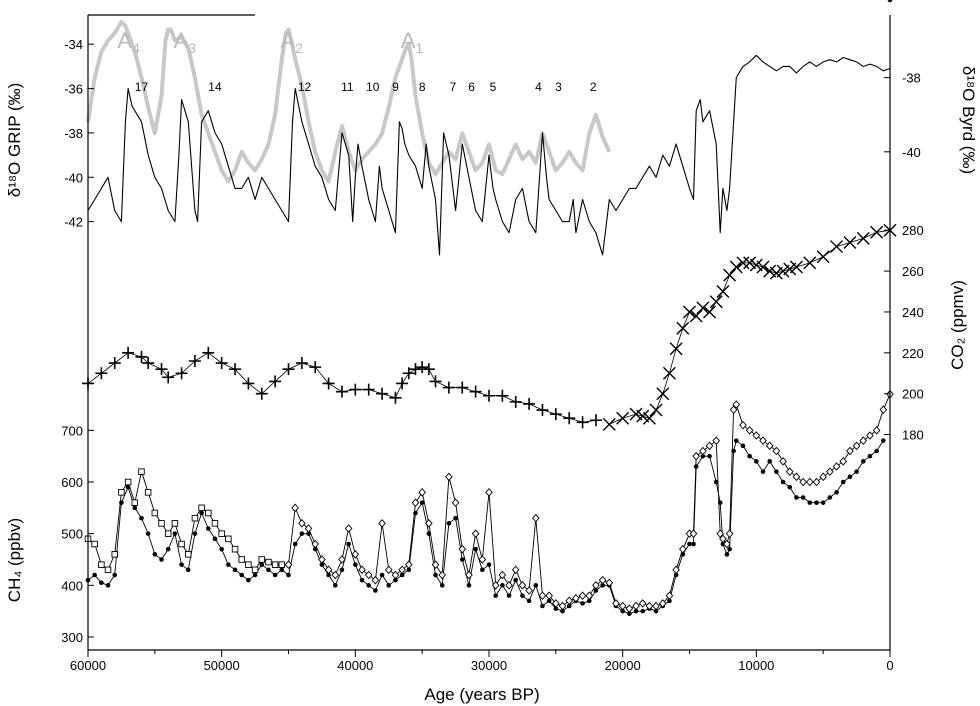 Image resolution: width=980 pixels, height=706 pixels. What do you see at coordinates (73, 44) in the screenshot?
I see `grip-axis-tick-label: -34` at bounding box center [73, 44].